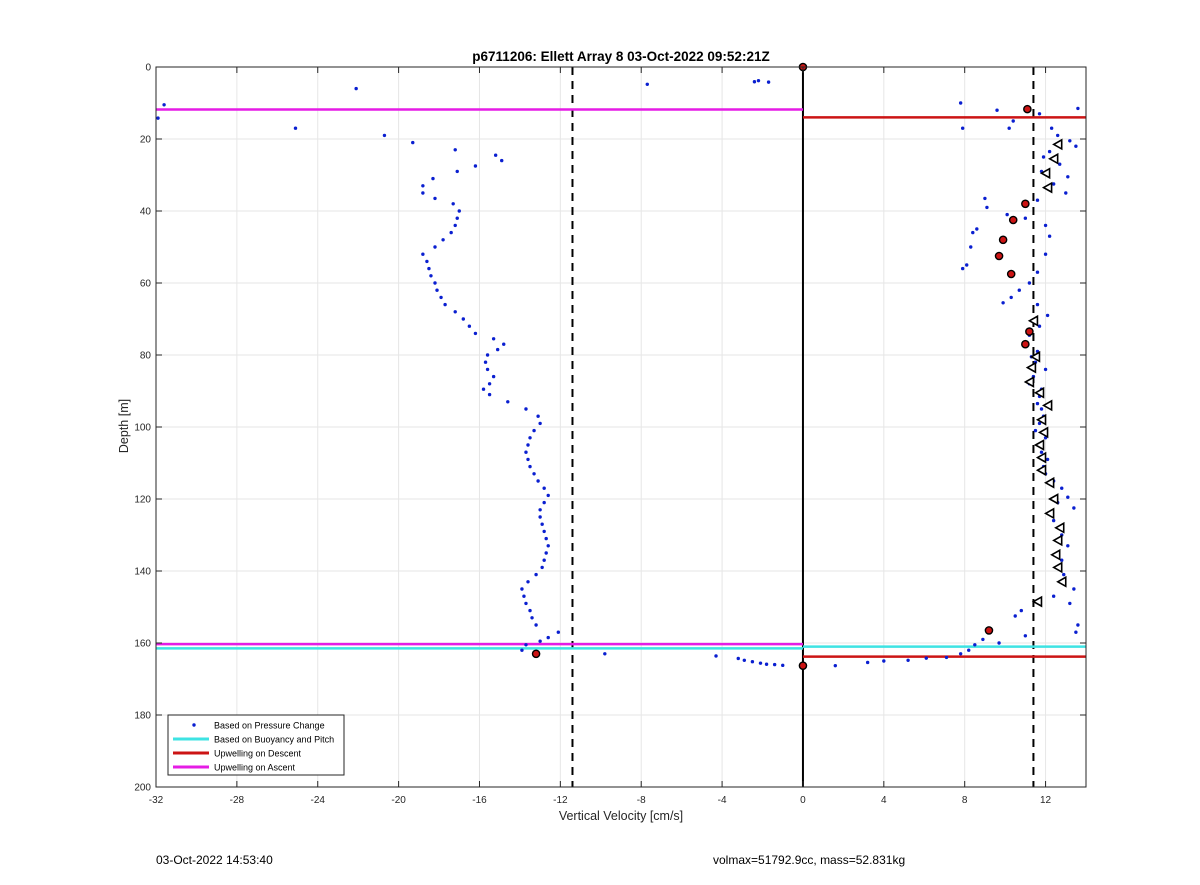 This screenshot has width=1200, height=885. I want to click on y-tick-label: 200, so click(142, 788).